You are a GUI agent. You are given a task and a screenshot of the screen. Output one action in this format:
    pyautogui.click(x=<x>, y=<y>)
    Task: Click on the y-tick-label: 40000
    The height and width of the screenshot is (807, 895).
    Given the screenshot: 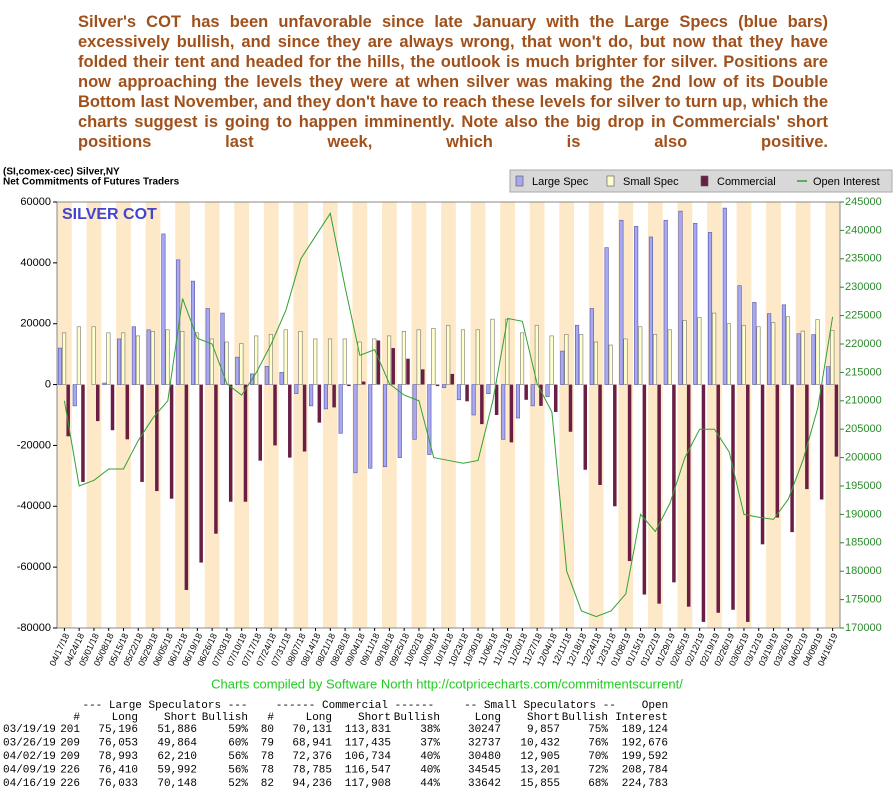 What is the action you would take?
    pyautogui.click(x=35, y=263)
    